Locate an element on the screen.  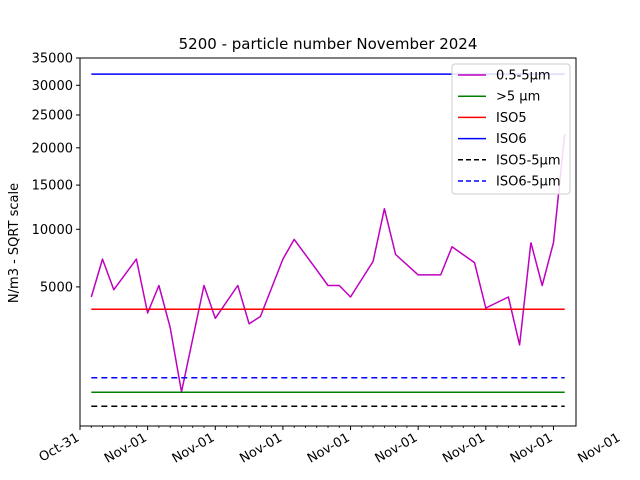
y-tick-label: 15000 is located at coordinates (52, 186).